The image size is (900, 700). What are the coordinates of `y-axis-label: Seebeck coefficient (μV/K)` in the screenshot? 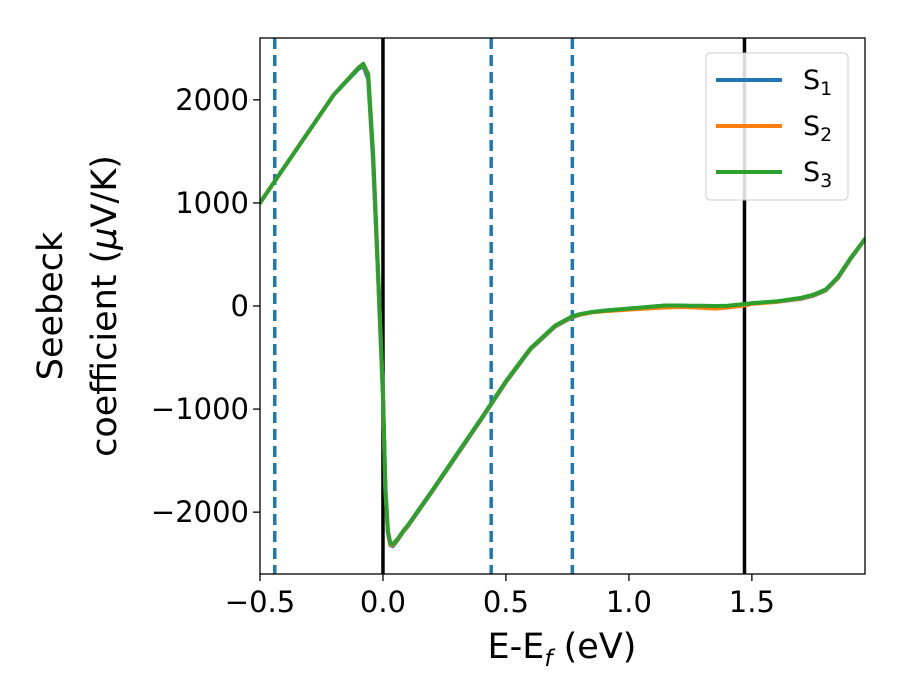 It's located at (78, 306).